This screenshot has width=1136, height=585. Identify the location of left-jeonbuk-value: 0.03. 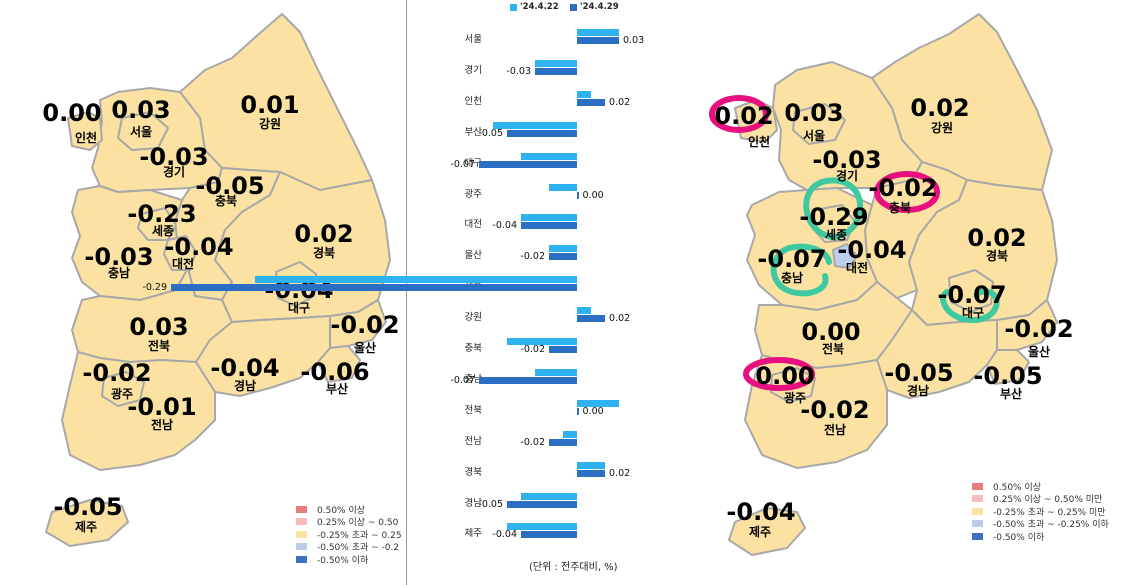
(159, 327).